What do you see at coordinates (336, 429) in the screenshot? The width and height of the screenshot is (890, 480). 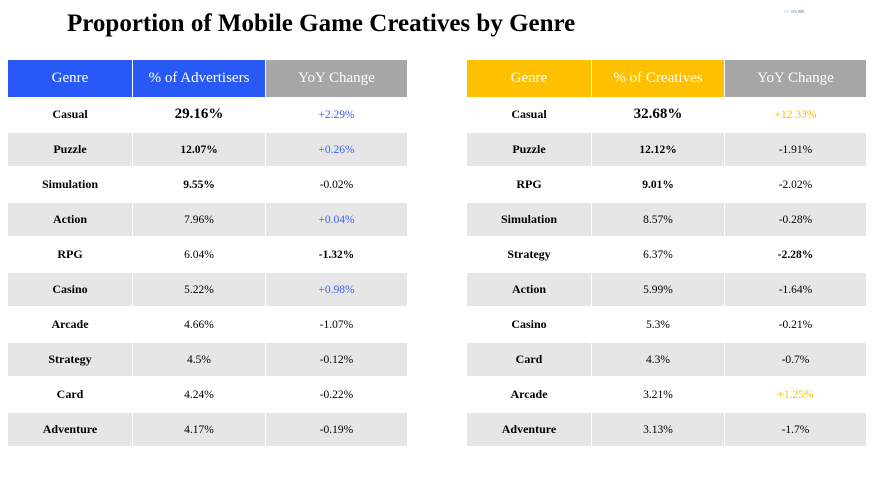 I see `yoy-change-cell: -0.19%` at bounding box center [336, 429].